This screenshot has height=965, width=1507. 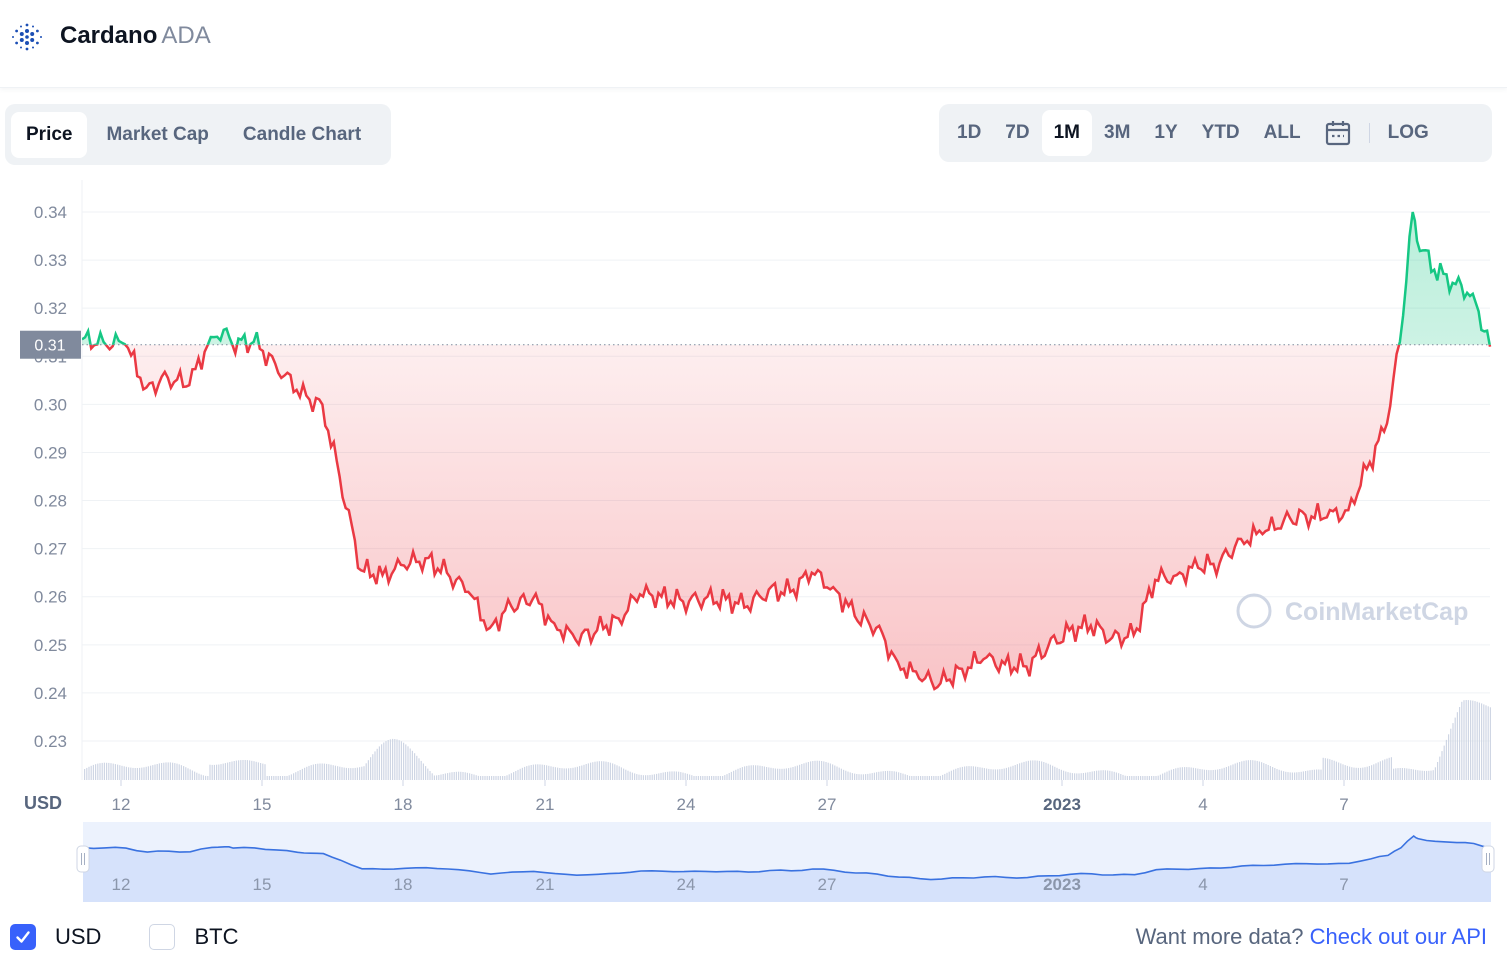 What do you see at coordinates (1166, 132) in the screenshot?
I see `range-1y-button: 1Y` at bounding box center [1166, 132].